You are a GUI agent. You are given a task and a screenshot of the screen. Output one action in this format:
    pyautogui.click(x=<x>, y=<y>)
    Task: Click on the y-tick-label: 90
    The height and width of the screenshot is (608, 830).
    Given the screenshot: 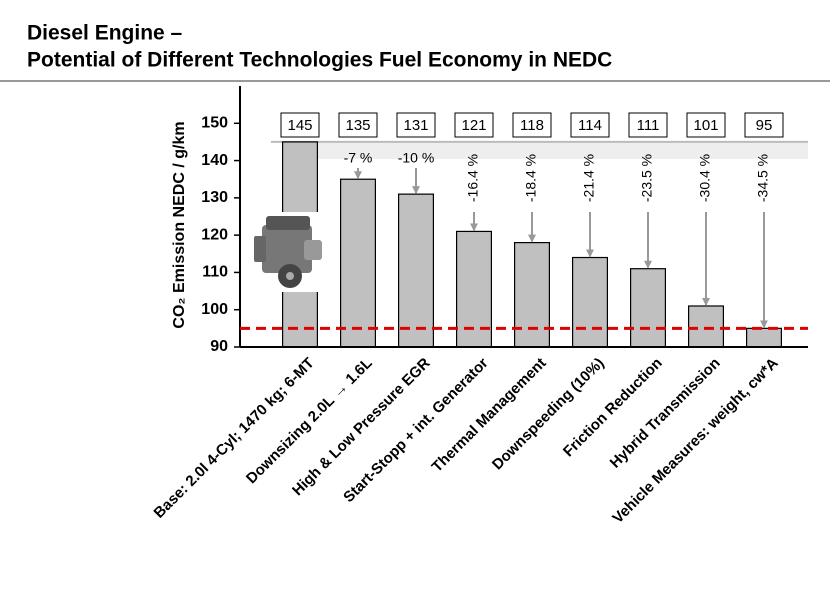 What is the action you would take?
    pyautogui.click(x=219, y=346)
    